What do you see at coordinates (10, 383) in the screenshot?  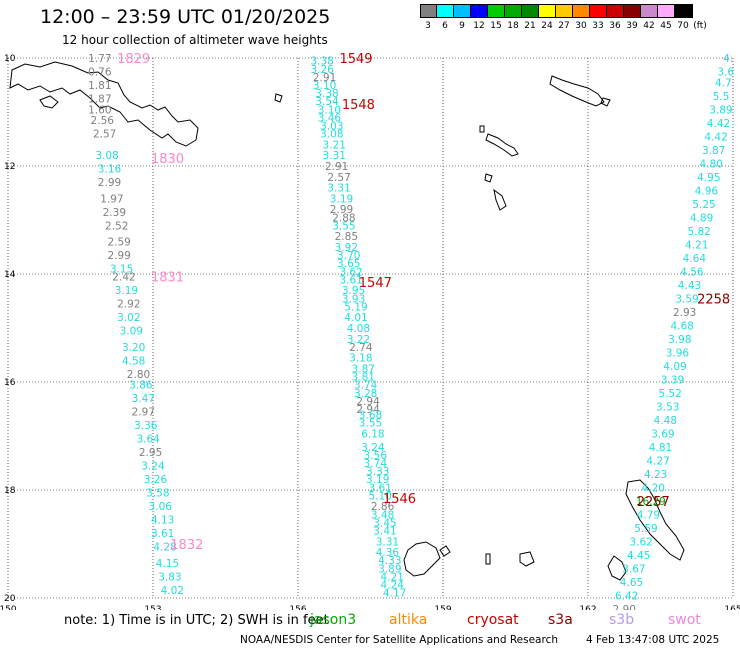 I see `y-tick-label: 16` at bounding box center [10, 383].